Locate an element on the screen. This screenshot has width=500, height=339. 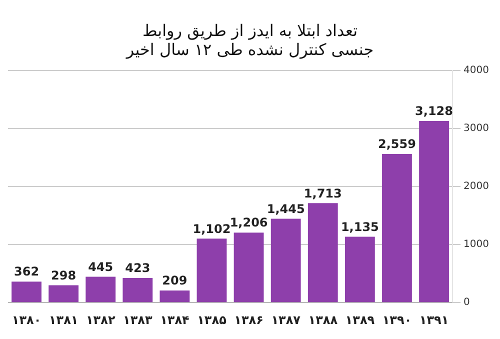
data-label: 1,713 is located at coordinates (323, 193).